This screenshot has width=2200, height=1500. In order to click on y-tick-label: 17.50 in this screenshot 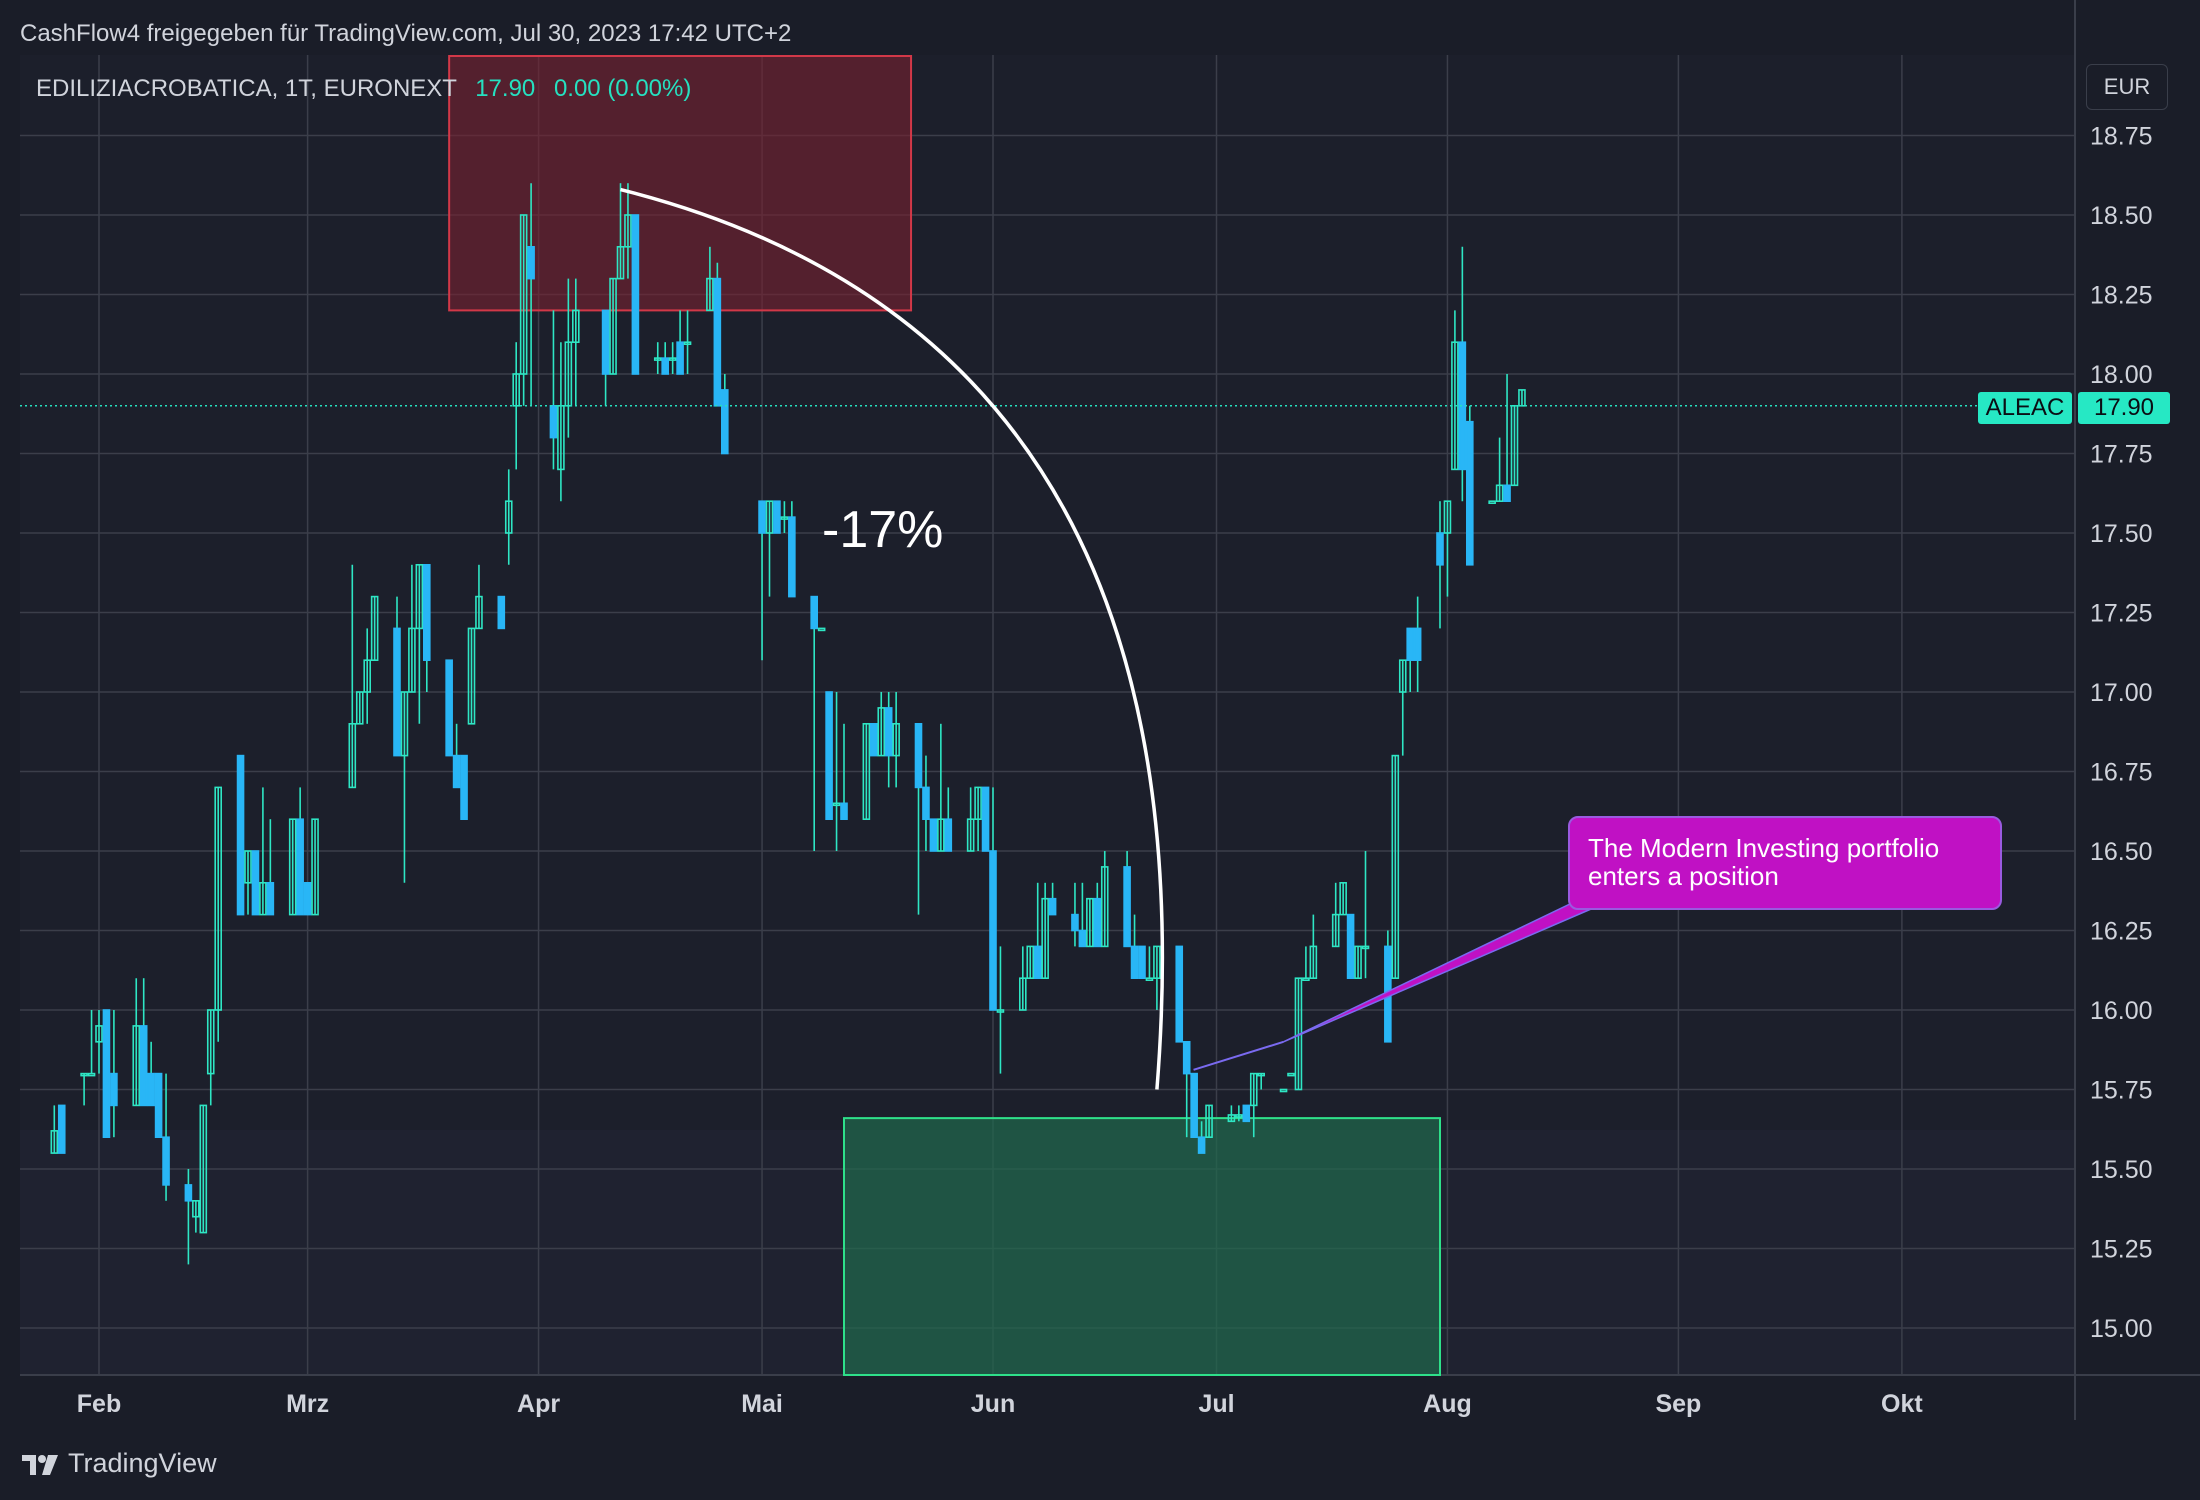, I will do `click(2121, 534)`.